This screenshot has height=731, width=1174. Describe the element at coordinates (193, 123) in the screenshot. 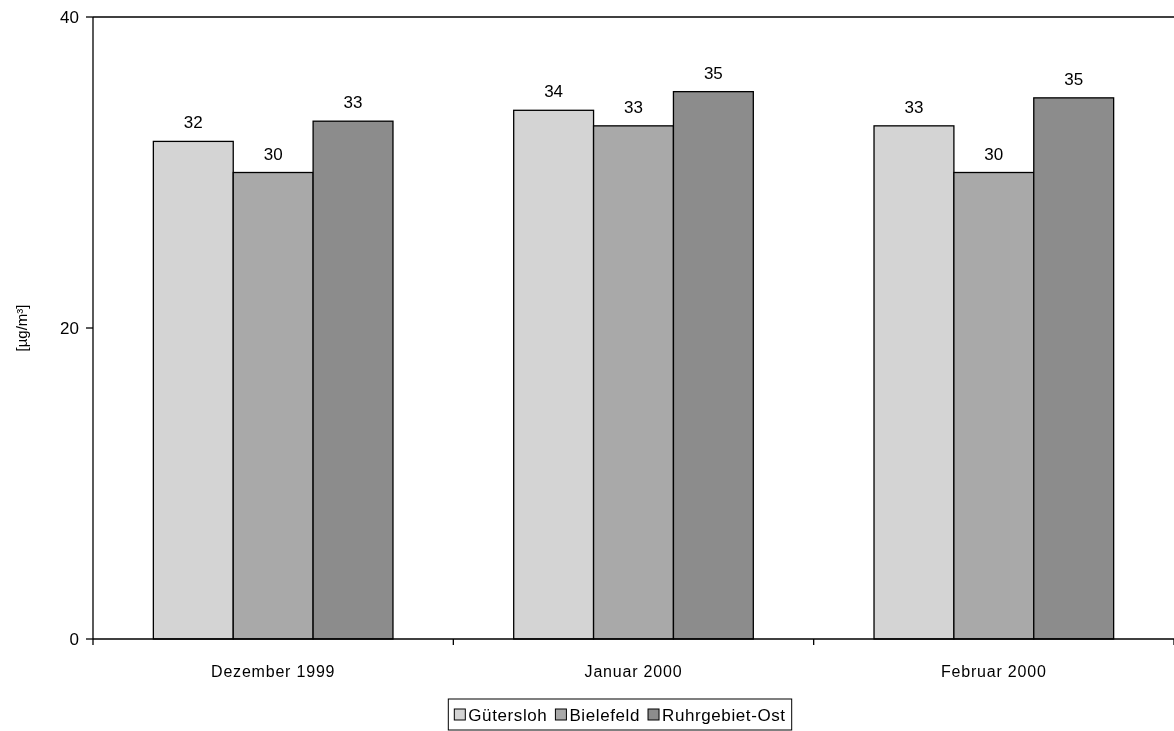

I see `data-label: 32` at that location.